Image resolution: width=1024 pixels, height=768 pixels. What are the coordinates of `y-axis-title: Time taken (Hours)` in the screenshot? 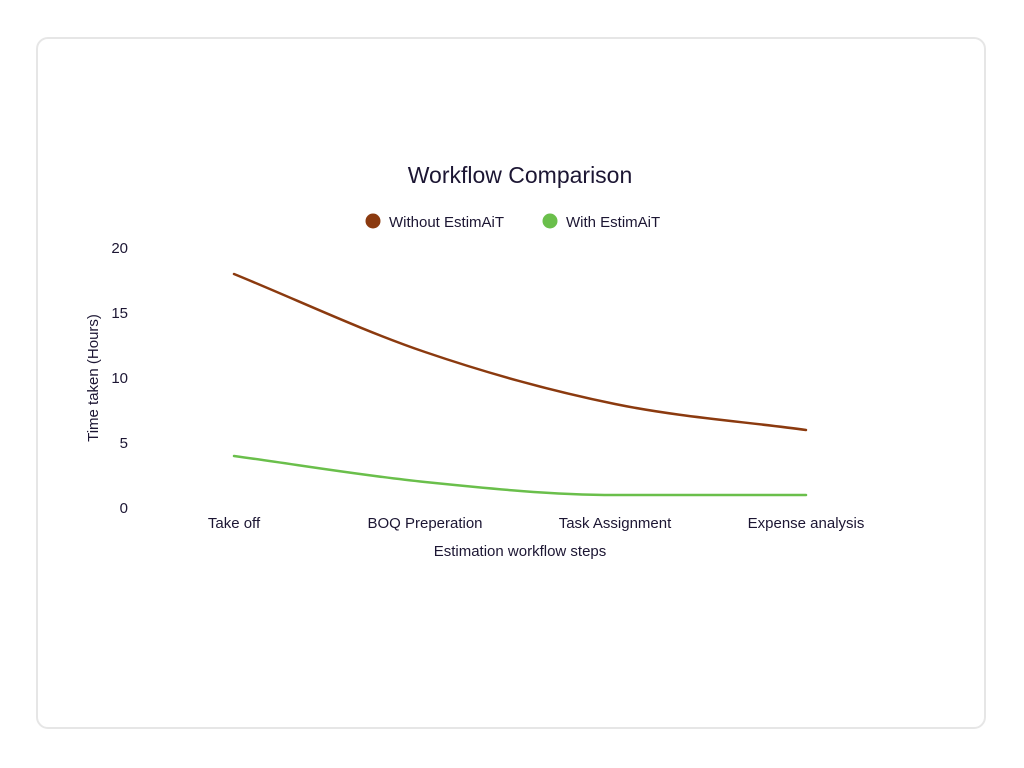 It's located at (93, 378).